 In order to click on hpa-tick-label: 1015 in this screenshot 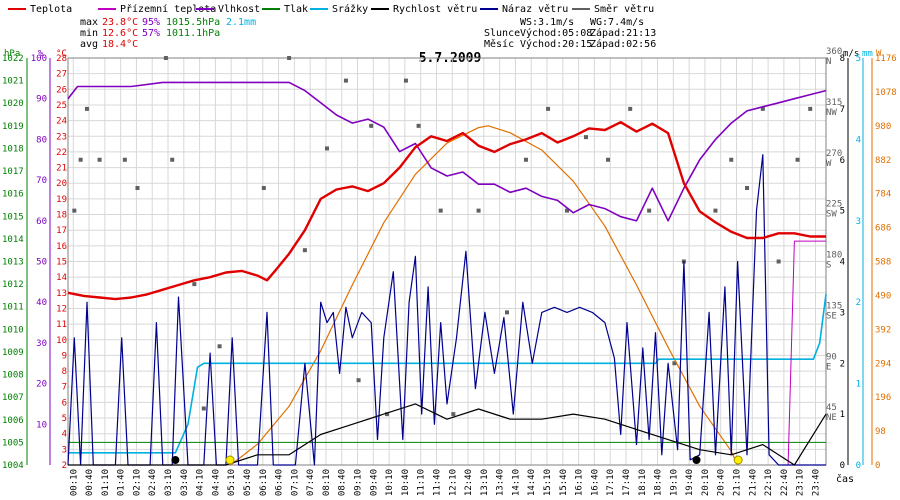, I will do `click(13, 217)`.